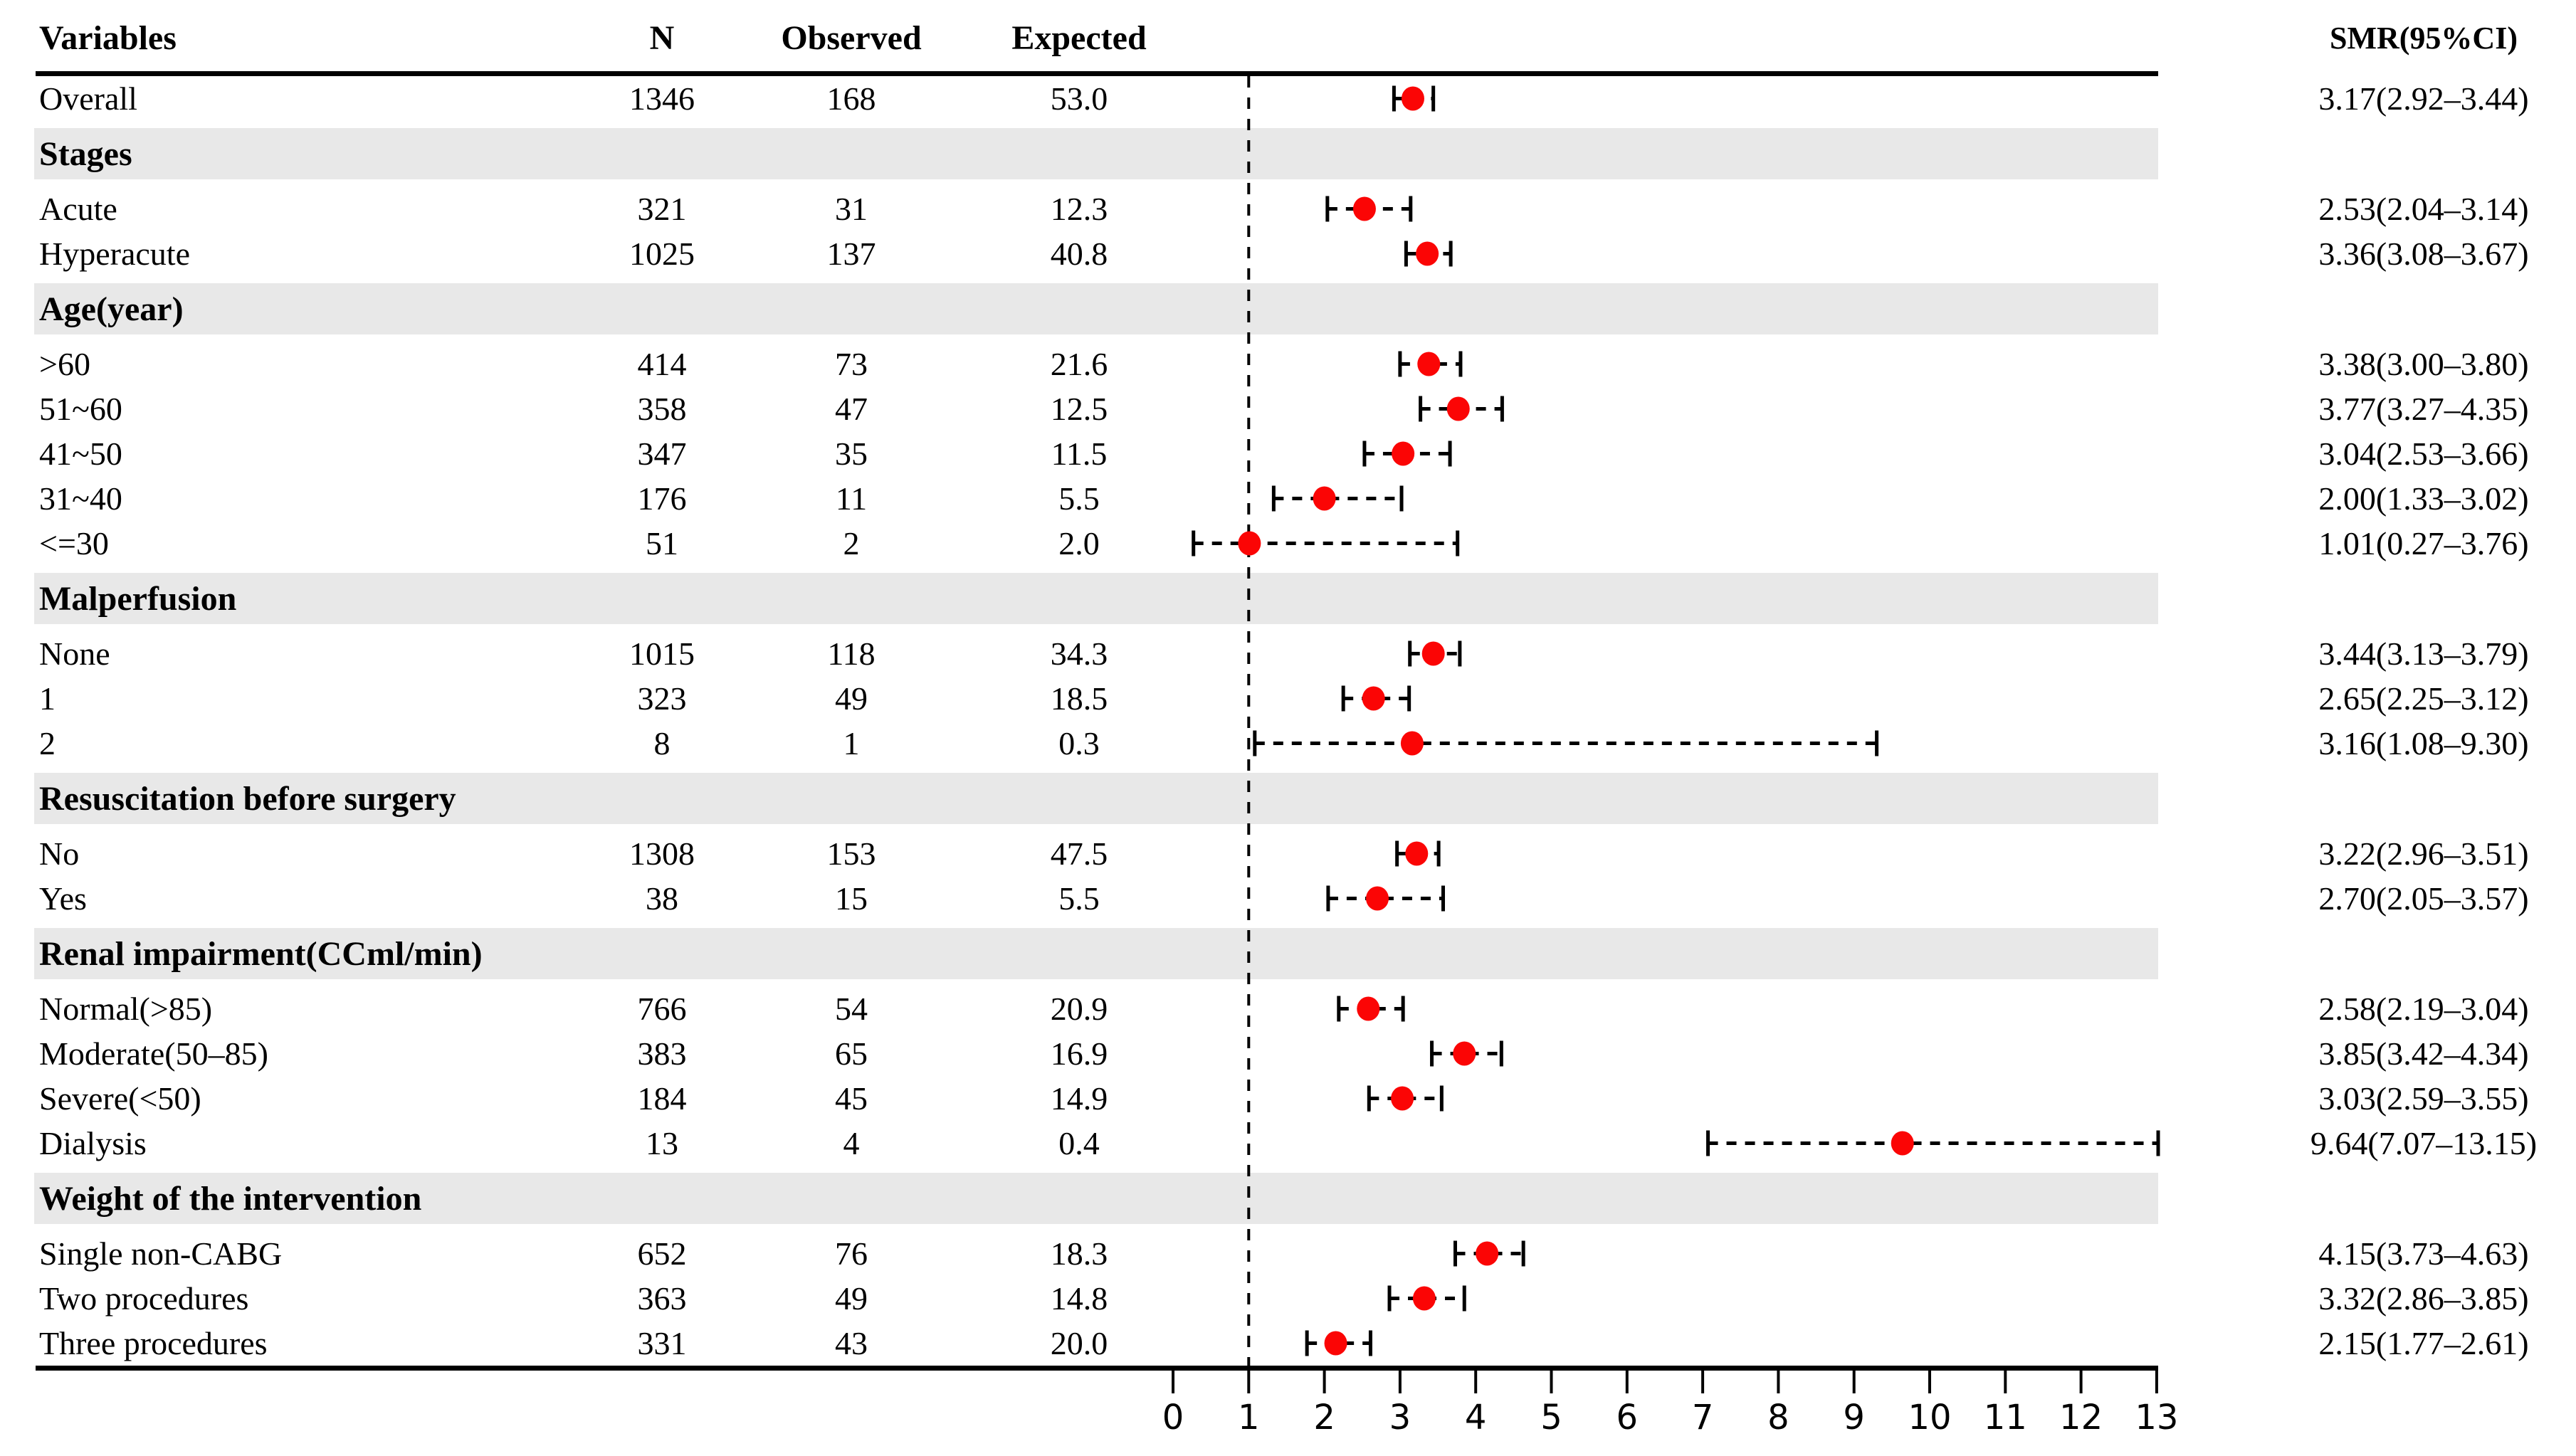  Describe the element at coordinates (662, 698) in the screenshot. I see `row-n: 323` at that location.